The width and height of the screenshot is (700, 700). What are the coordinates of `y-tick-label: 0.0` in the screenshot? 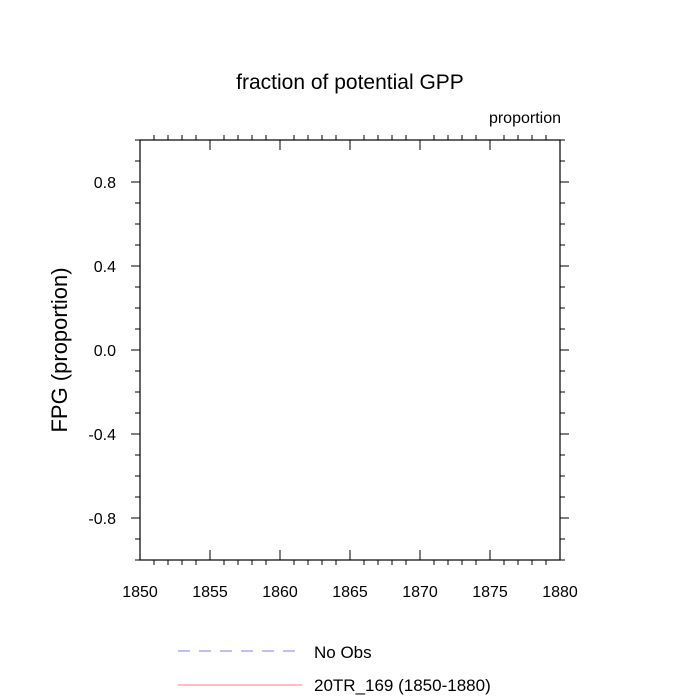 It's located at (105, 351).